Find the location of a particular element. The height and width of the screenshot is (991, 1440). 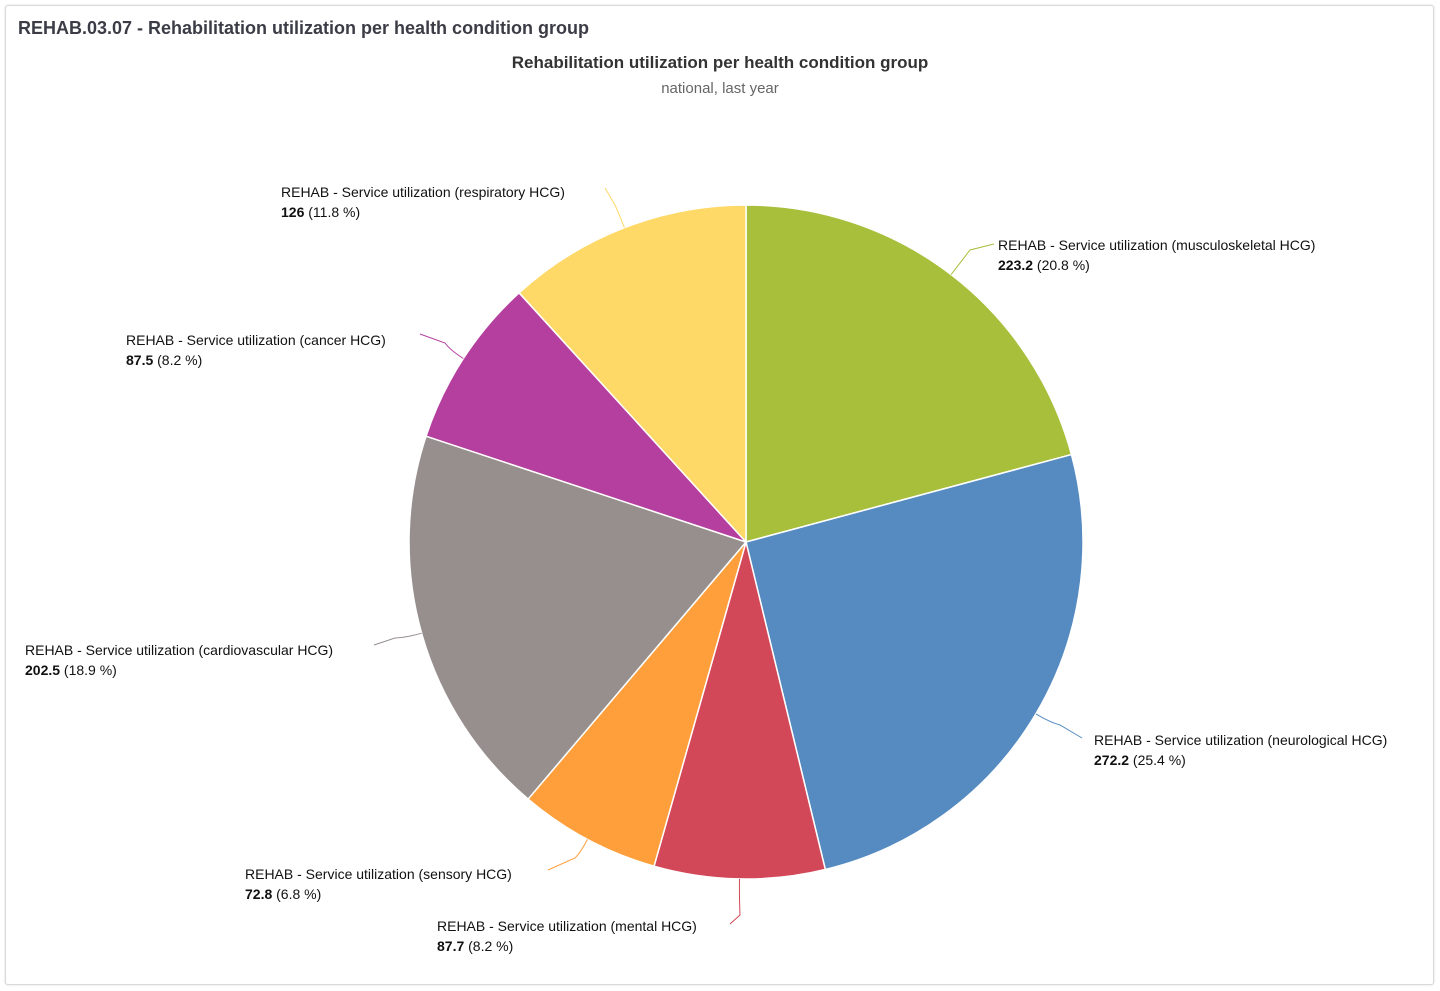

slice-percent: (6.8 %) is located at coordinates (296, 894).